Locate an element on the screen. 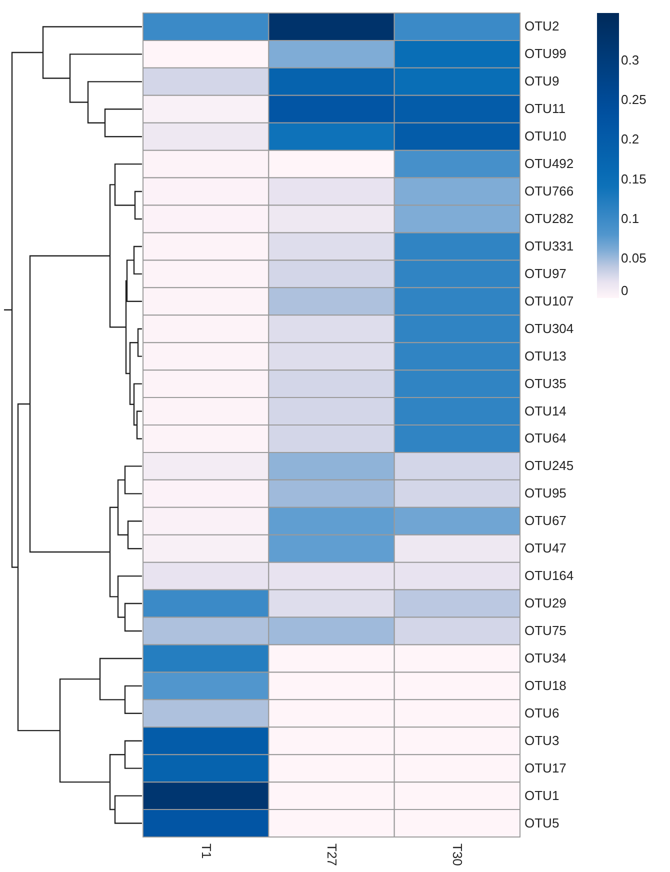 This screenshot has width=670, height=872. y-tick-label: OTU164 is located at coordinates (549, 576).